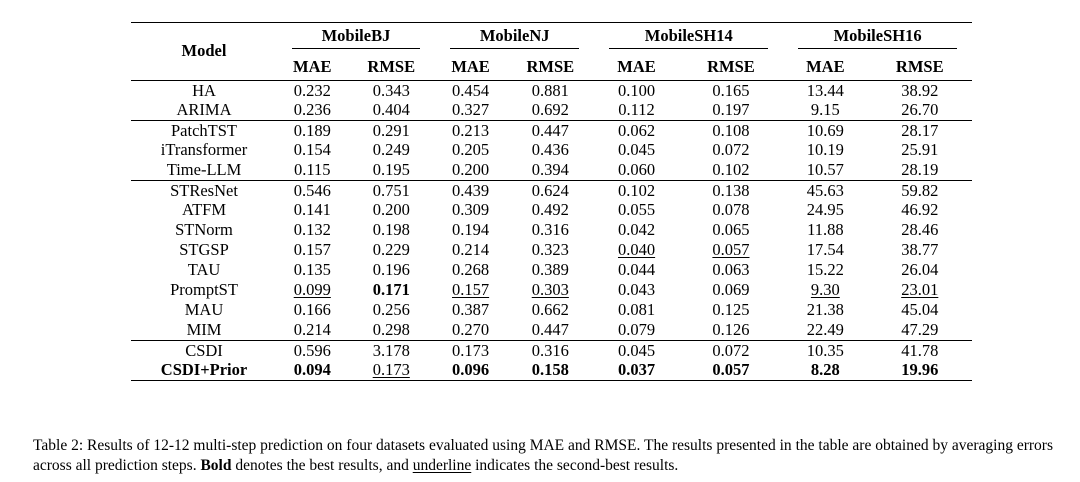  What do you see at coordinates (514, 39) in the screenshot?
I see `dataset-header: MobileNJ` at bounding box center [514, 39].